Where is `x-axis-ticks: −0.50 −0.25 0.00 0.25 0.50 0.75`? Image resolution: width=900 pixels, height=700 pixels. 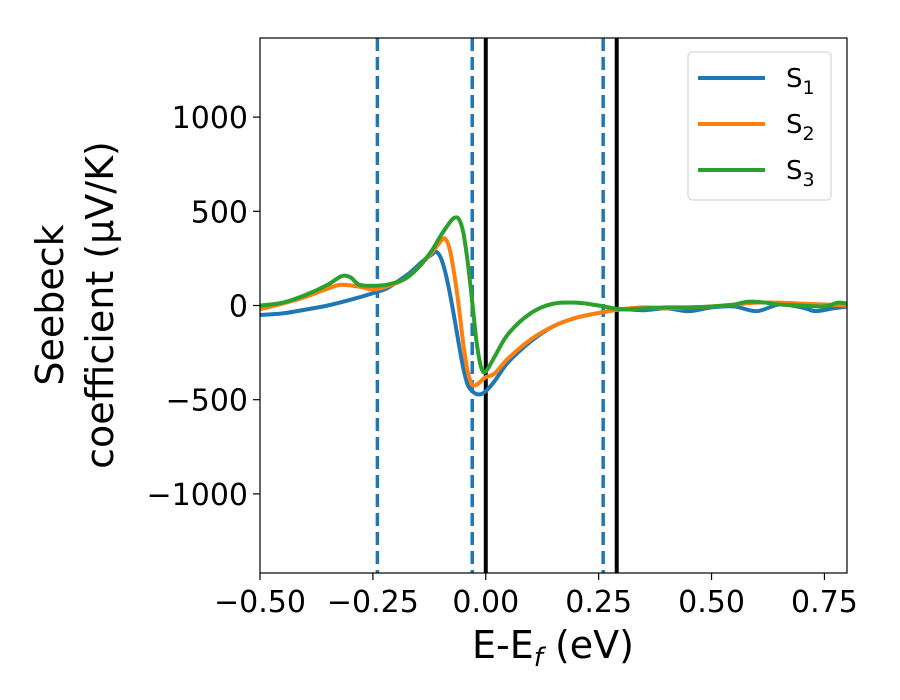
x-axis-ticks: −0.50 −0.25 0.00 0.25 0.50 0.75 is located at coordinates (536, 596).